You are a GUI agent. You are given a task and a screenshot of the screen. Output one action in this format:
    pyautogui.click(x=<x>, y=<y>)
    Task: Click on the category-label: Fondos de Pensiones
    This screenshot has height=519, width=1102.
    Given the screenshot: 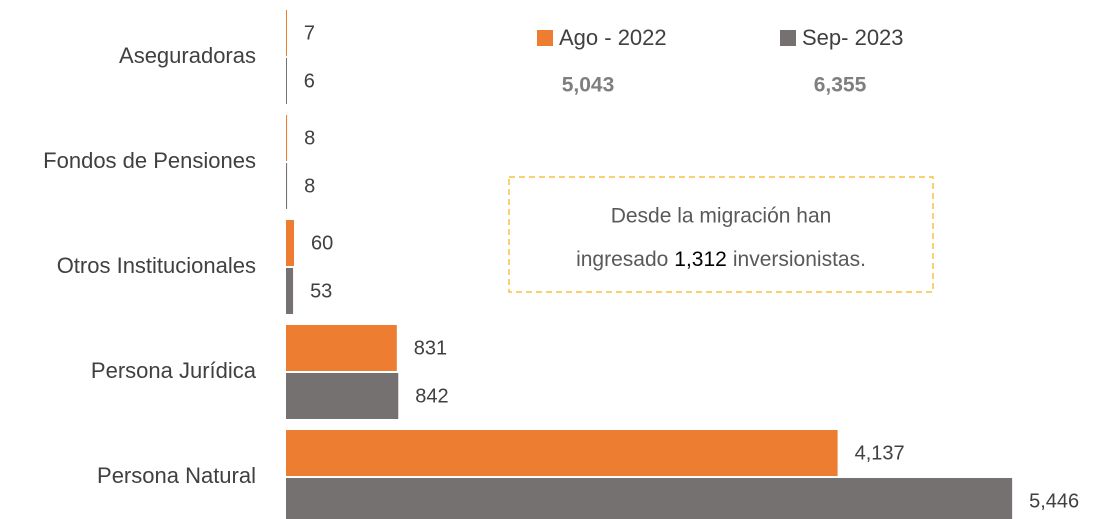 What is the action you would take?
    pyautogui.click(x=149, y=160)
    